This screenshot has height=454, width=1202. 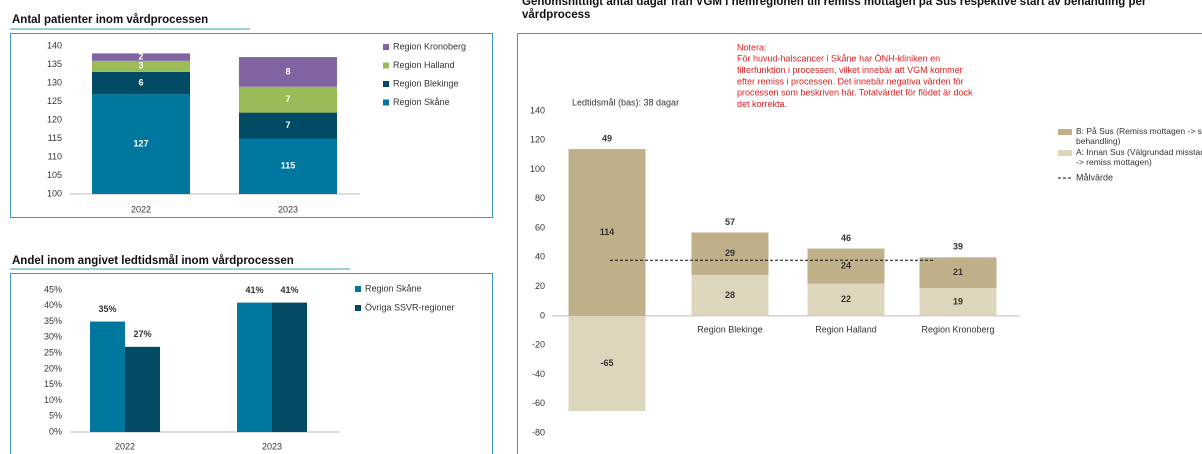 I want to click on data-label: 8, so click(x=287, y=71).